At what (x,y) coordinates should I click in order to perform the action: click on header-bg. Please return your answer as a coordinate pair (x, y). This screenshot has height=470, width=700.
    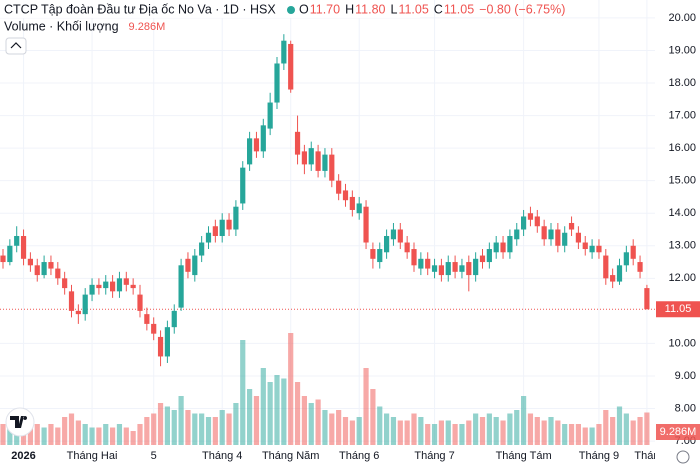
    Looking at the image, I should click on (210, 9).